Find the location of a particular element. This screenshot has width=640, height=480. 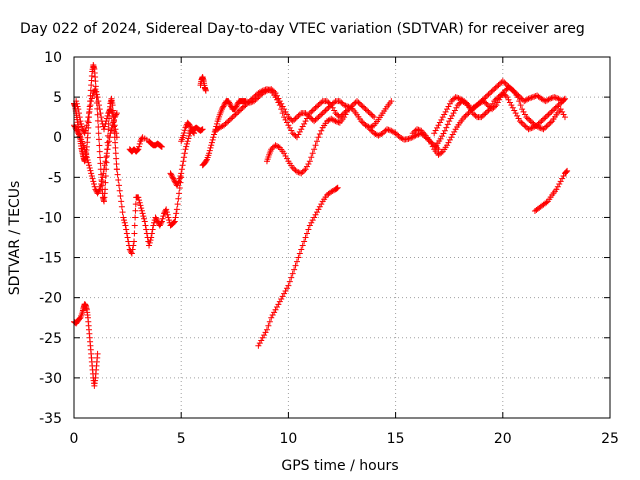

y-tick-label: -25 is located at coordinates (50, 339).